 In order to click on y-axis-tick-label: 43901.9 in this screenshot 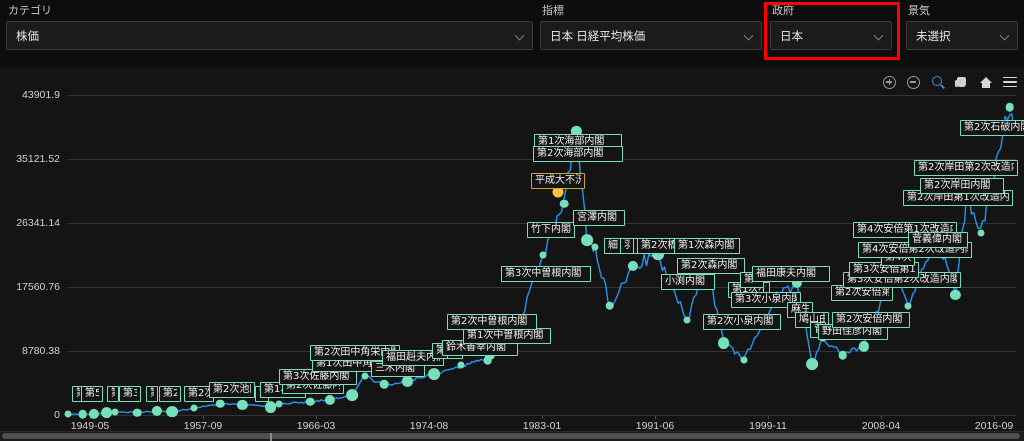, I will do `click(41, 95)`.